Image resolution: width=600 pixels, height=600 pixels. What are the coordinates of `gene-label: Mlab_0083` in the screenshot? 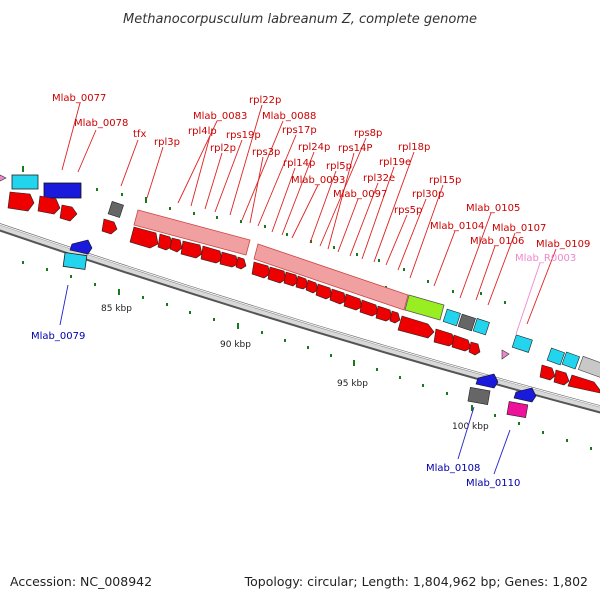 It's located at (220, 116).